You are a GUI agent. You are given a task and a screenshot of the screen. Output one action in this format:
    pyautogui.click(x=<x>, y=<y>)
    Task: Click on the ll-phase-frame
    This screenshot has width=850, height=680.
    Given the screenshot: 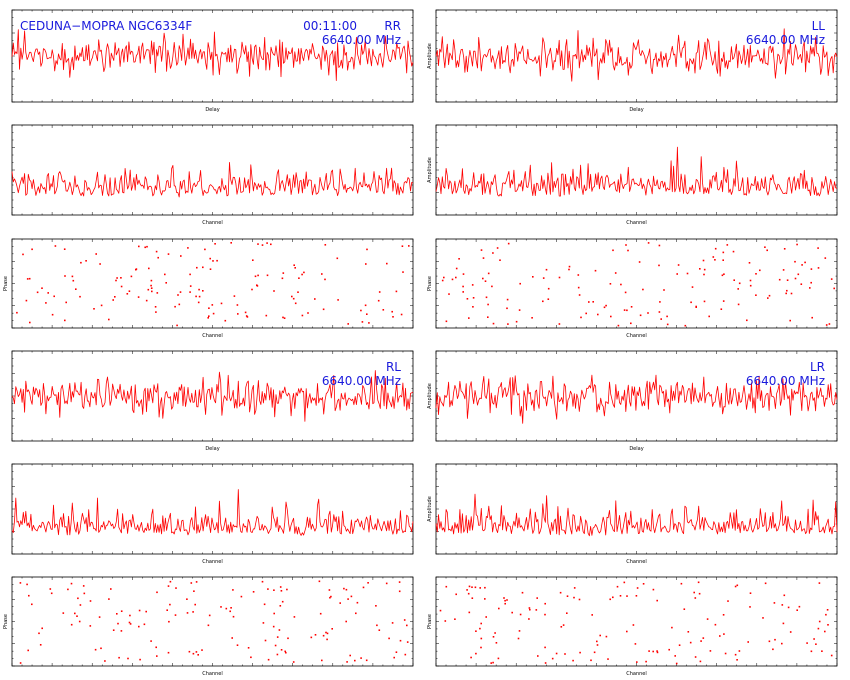 What is the action you would take?
    pyautogui.click(x=636, y=283)
    